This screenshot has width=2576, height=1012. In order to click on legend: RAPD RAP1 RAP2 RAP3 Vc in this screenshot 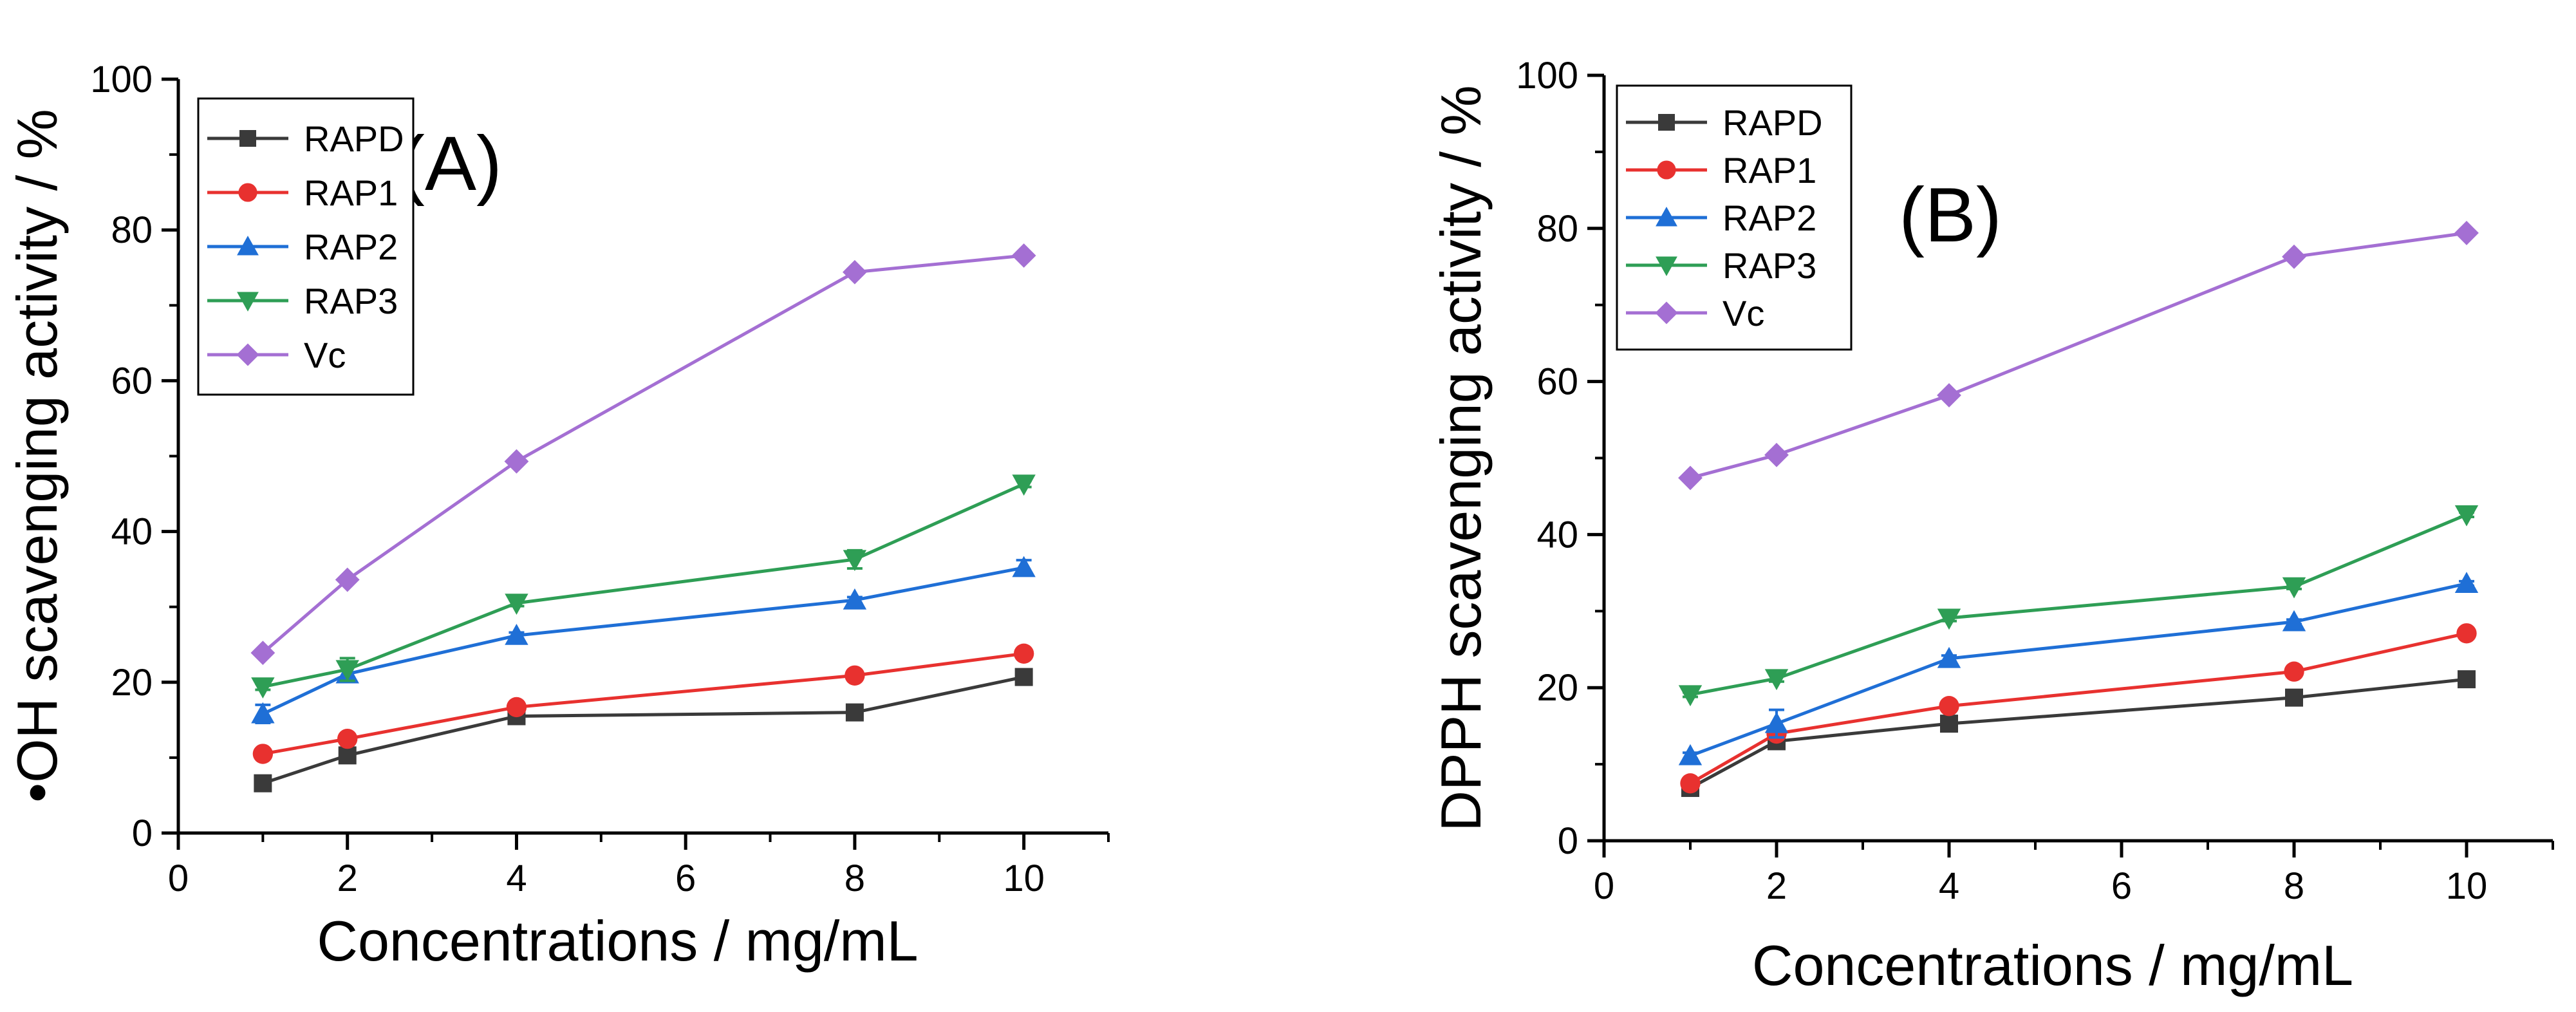, I will do `click(306, 246)`.